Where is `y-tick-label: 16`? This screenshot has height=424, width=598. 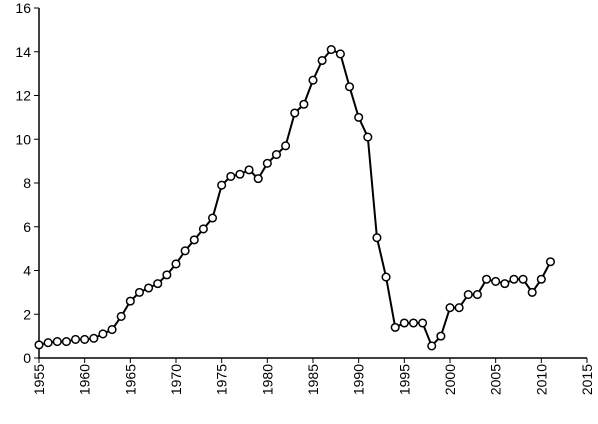
y-tick-label: 16 is located at coordinates (23, 8).